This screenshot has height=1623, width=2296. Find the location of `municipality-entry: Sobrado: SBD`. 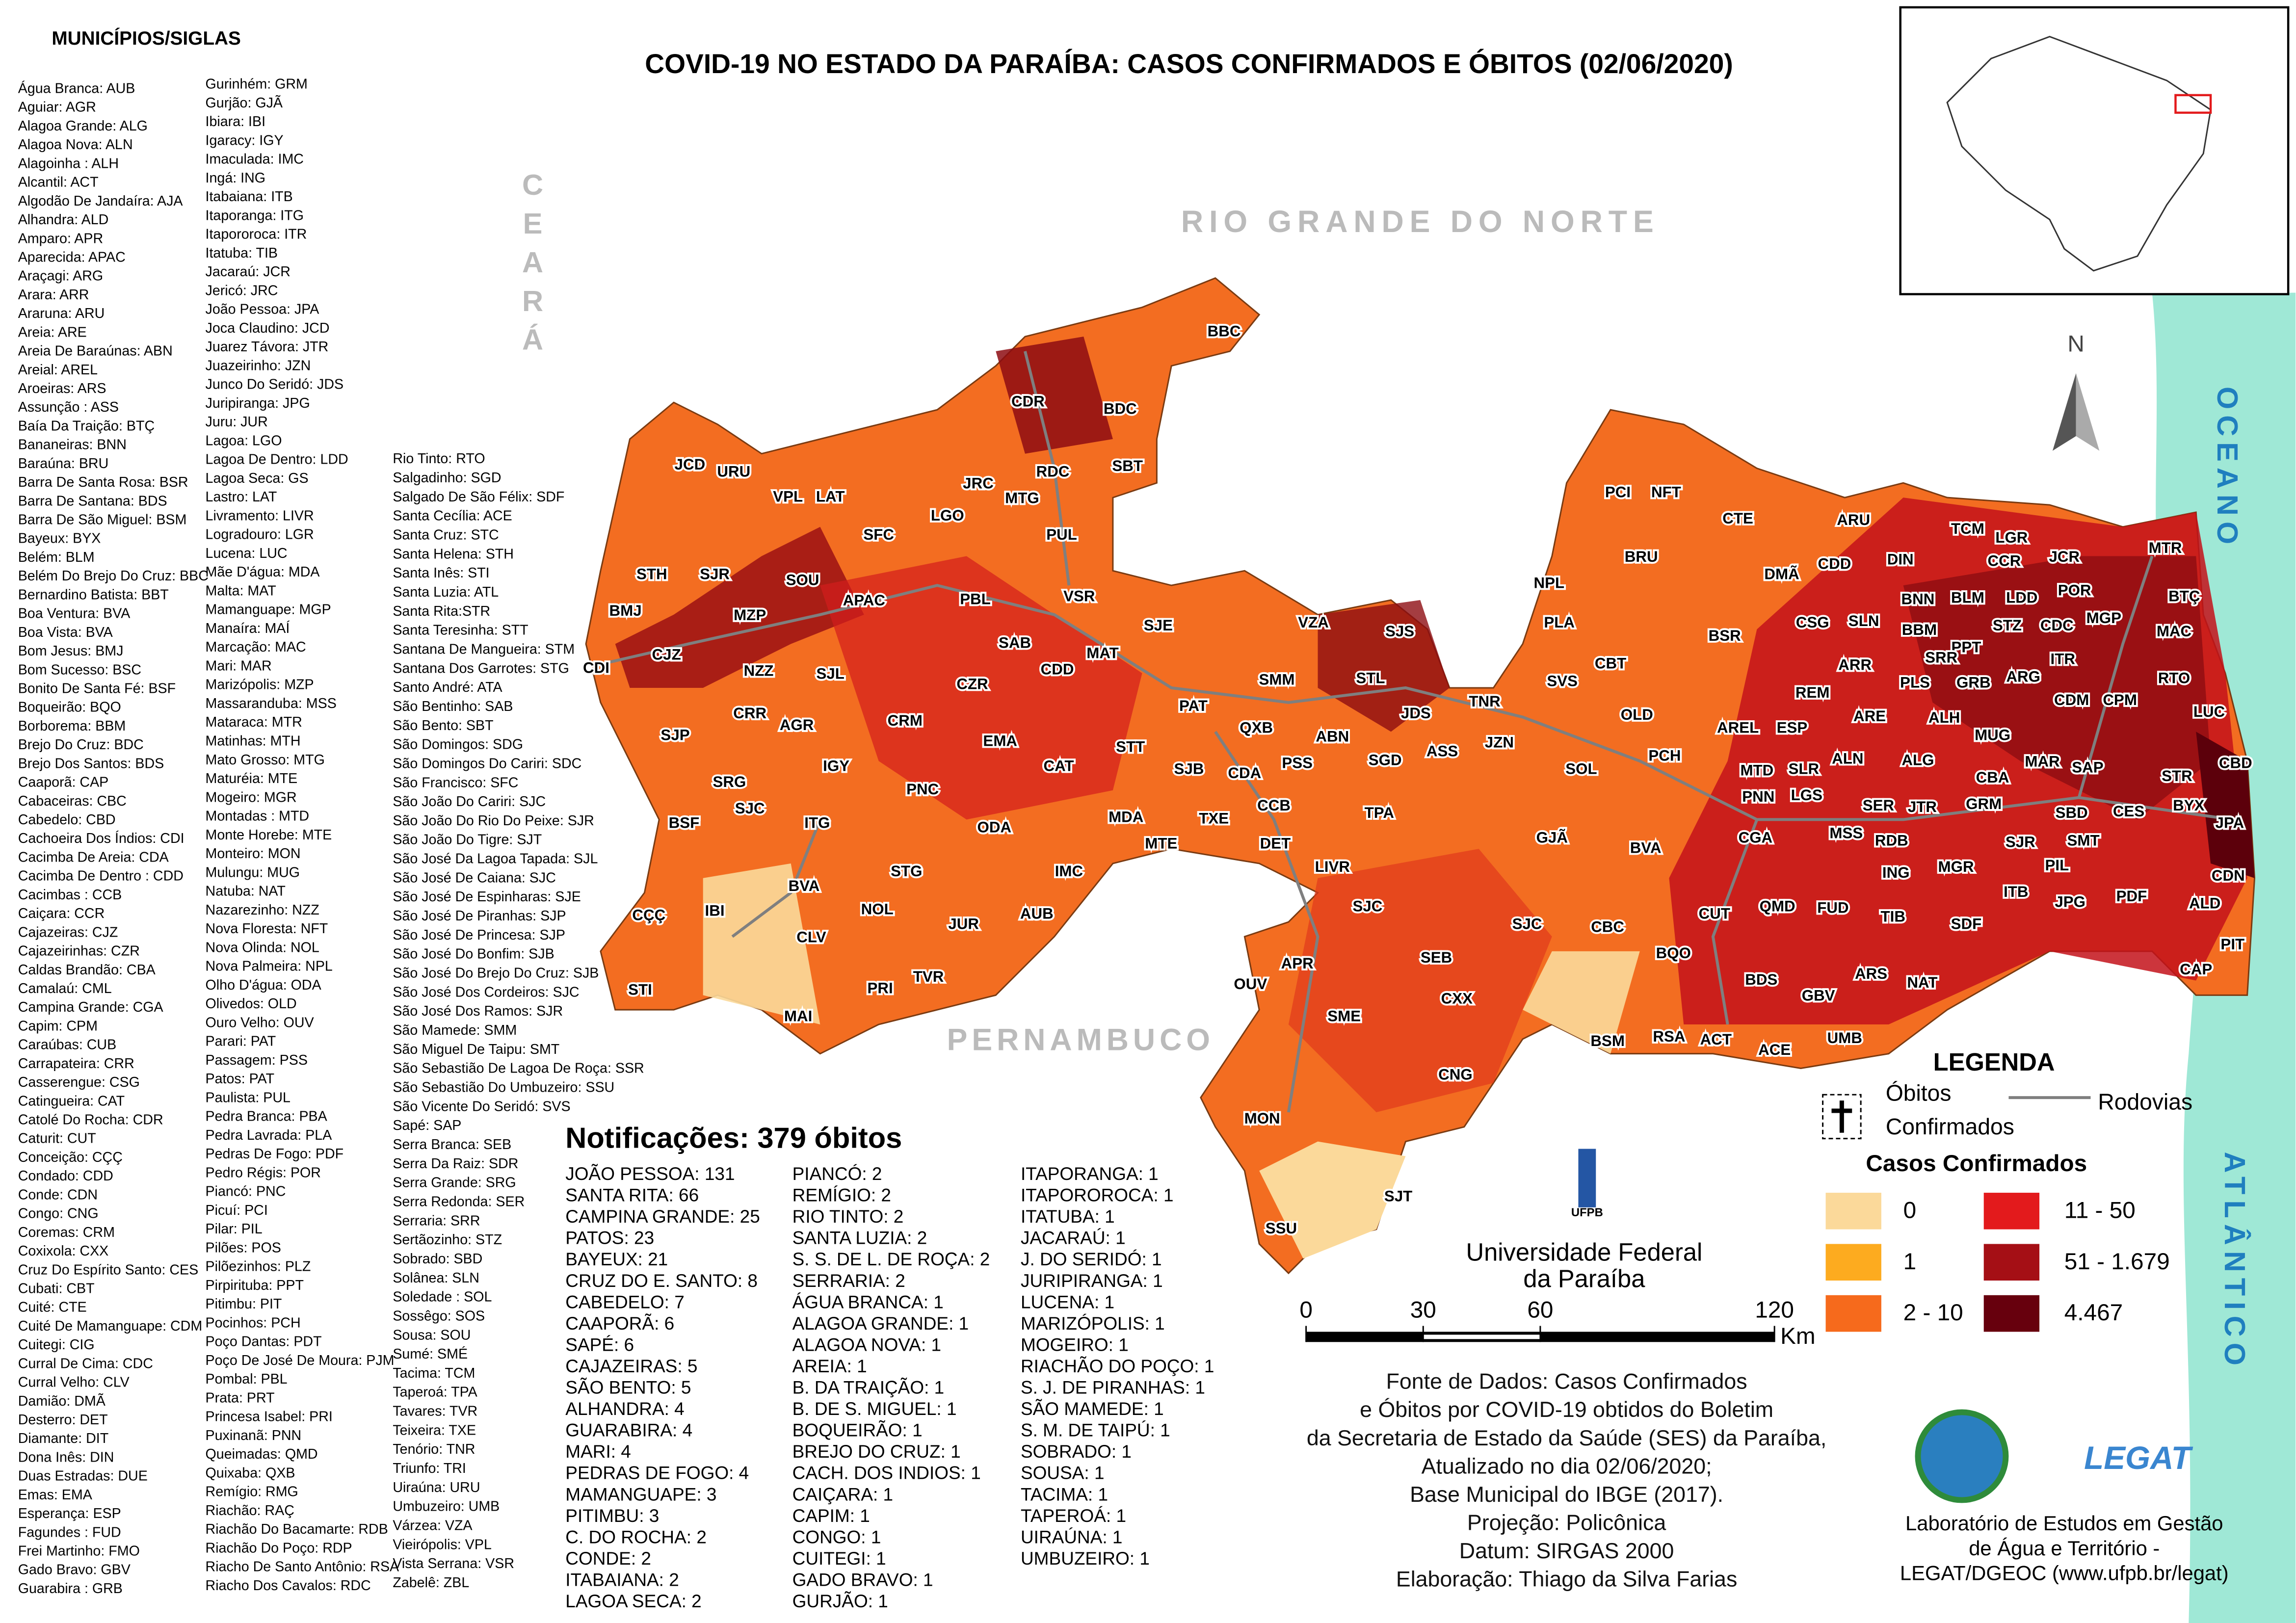

municipality-entry: Sobrado: SBD is located at coordinates (437, 1259).